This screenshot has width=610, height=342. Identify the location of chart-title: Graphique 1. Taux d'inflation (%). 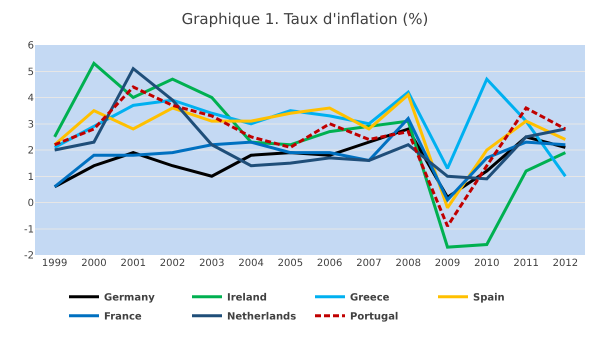
(305, 19).